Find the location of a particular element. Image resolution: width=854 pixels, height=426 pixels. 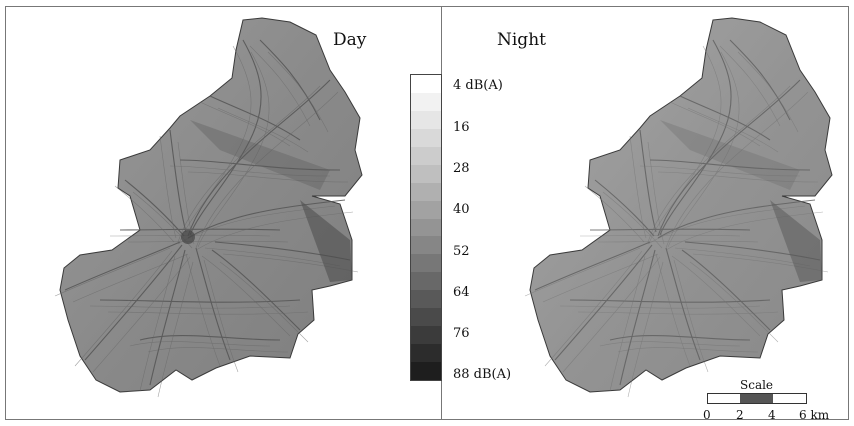

scale-tick-4: 4 is located at coordinates (772, 415).